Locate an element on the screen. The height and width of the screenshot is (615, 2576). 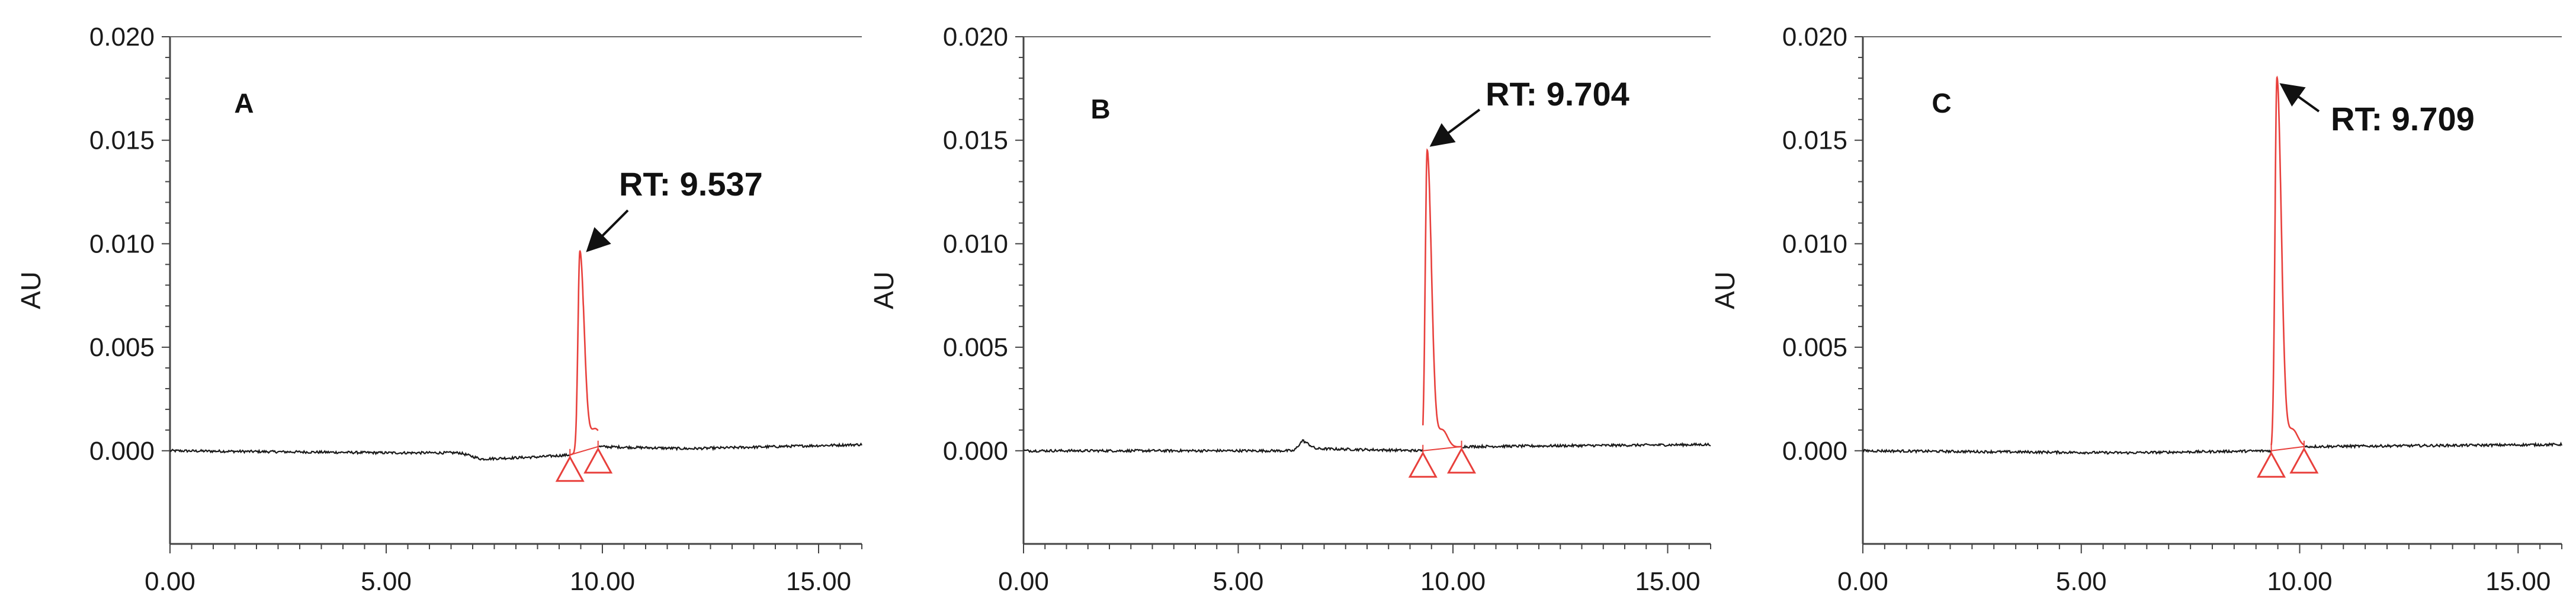
panel-label: A is located at coordinates (244, 103).